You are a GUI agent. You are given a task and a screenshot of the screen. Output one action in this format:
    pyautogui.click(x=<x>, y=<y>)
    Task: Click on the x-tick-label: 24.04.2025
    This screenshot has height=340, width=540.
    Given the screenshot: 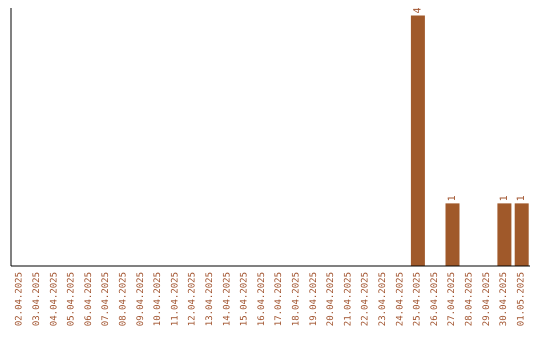 What is the action you would take?
    pyautogui.click(x=400, y=299)
    